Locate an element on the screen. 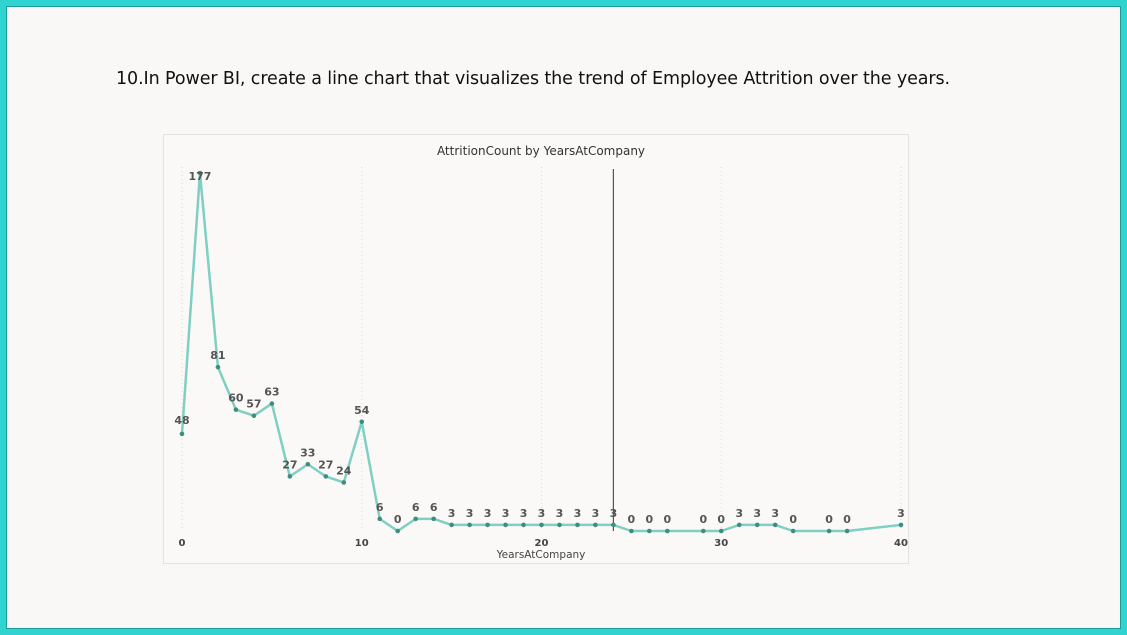  x-axis-ticks: 0 10 20 30 40 is located at coordinates (543, 543).